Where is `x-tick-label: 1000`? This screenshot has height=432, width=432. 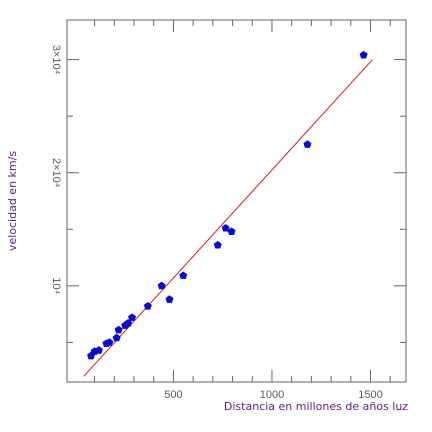 x-tick-label: 1000 is located at coordinates (272, 395).